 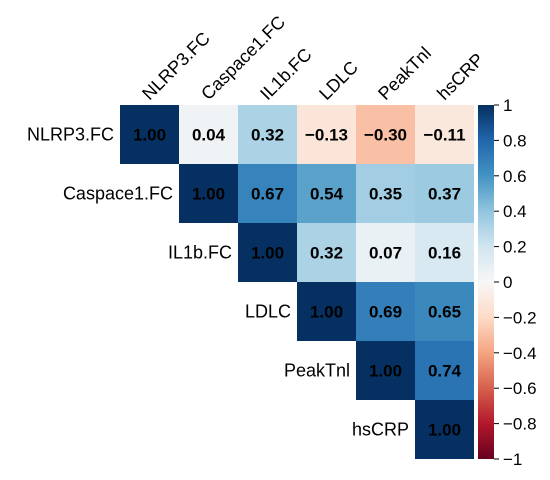 I want to click on cell-value: 0.37, so click(x=444, y=194).